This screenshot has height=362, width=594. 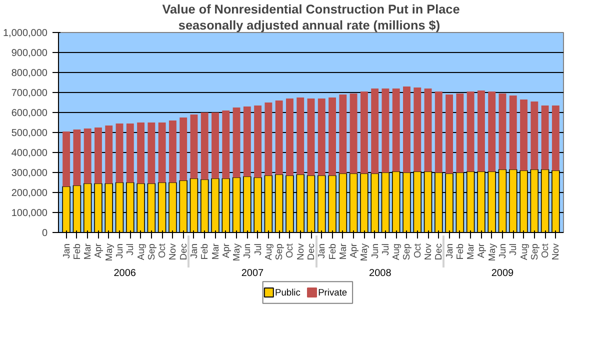 What do you see at coordinates (29, 113) in the screenshot?
I see `y-tick-label: 600,000` at bounding box center [29, 113].